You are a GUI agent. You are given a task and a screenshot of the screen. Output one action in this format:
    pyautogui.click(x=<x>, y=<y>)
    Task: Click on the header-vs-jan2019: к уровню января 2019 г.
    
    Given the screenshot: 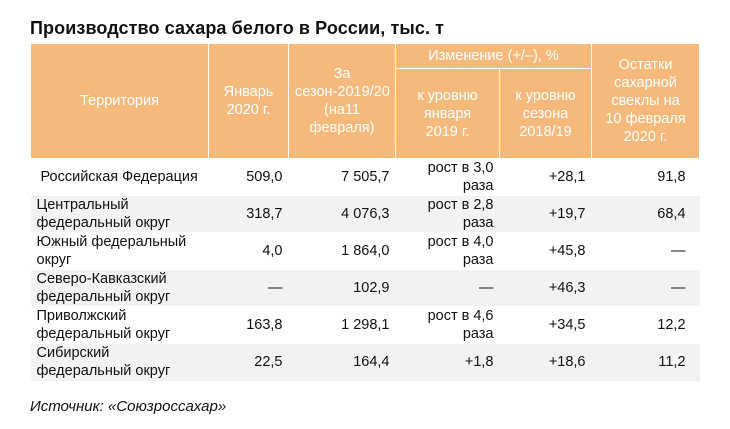 What is the action you would take?
    pyautogui.click(x=447, y=113)
    